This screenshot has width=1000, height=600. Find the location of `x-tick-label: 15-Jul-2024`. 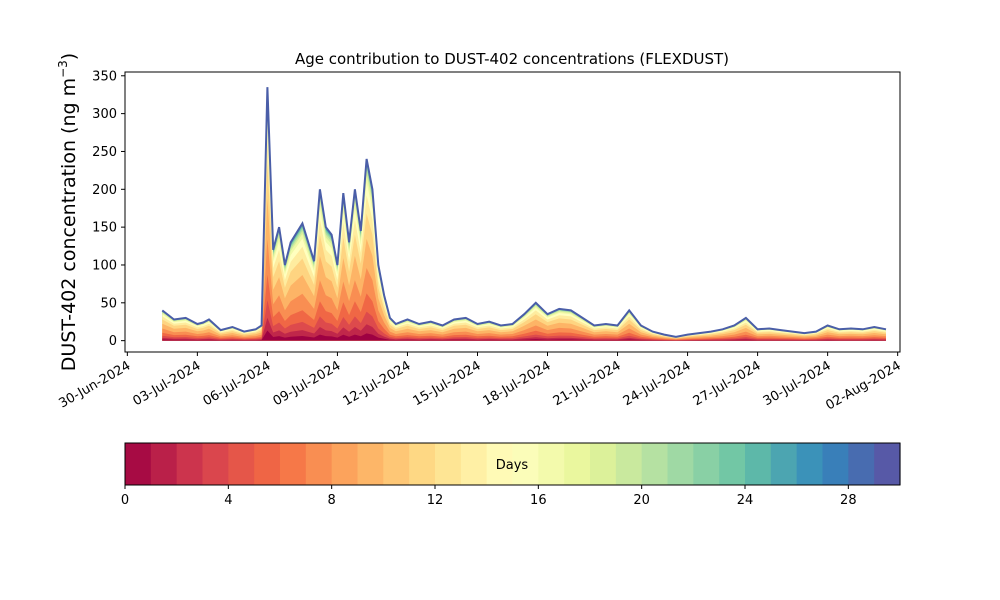

x-tick-label: 15-Jul-2024 is located at coordinates (447, 383).